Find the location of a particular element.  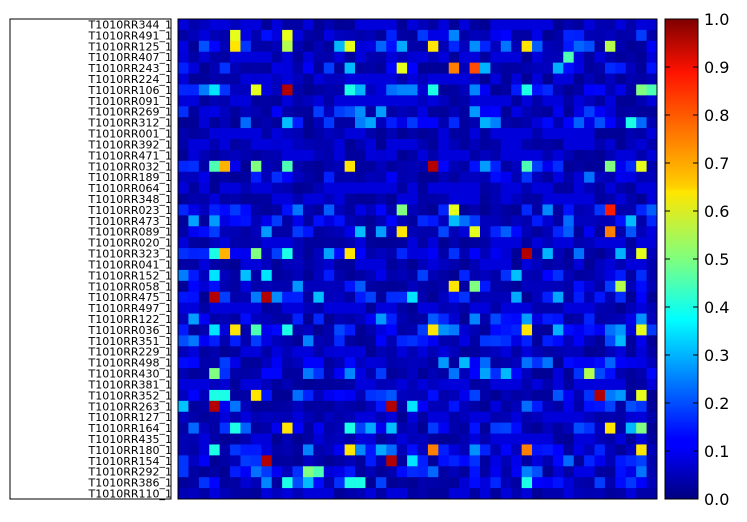

row-label: T1010RR122_1 is located at coordinates (130, 319).